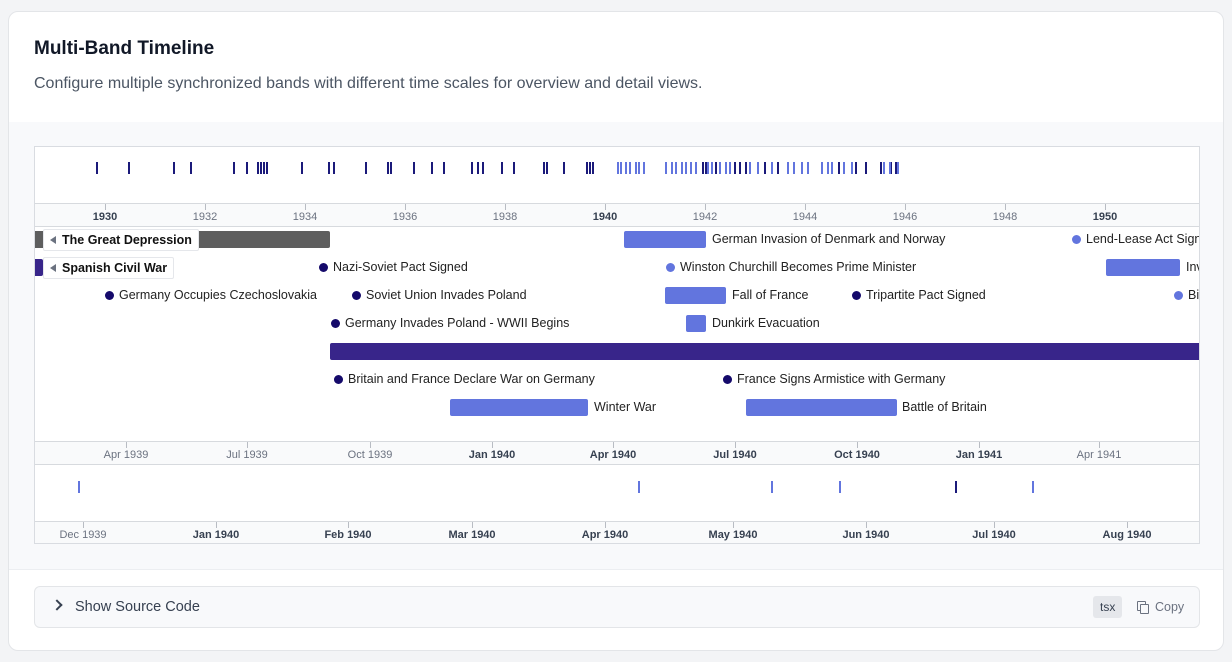 The height and width of the screenshot is (662, 1232). Describe the element at coordinates (605, 535) in the screenshot. I see `detail-tick-label: Apr 1940` at that location.